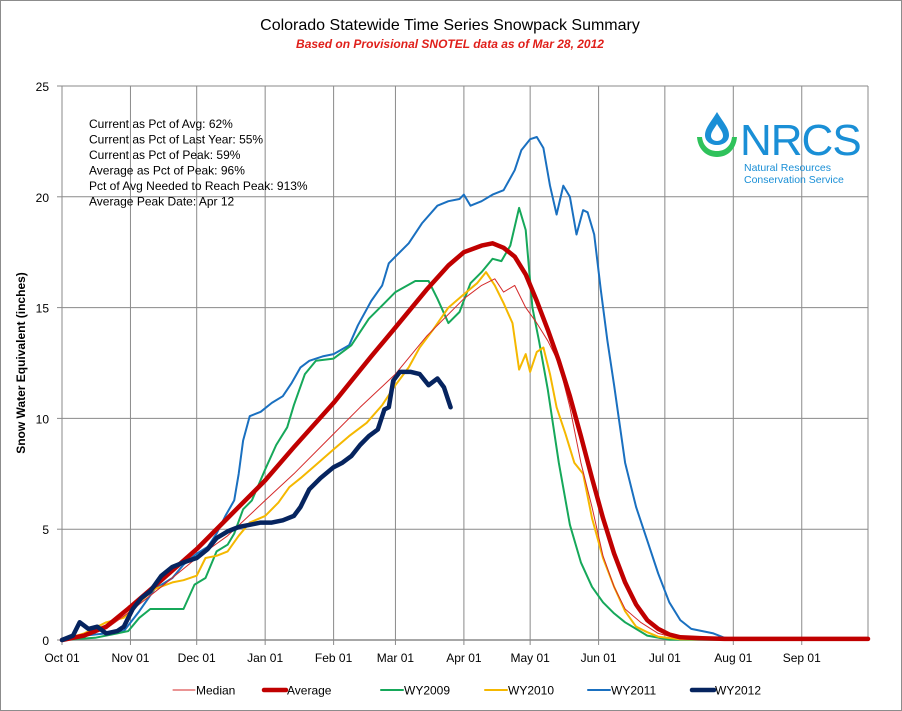  Describe the element at coordinates (599, 658) in the screenshot. I see `x-tick-label: Jun 01` at that location.